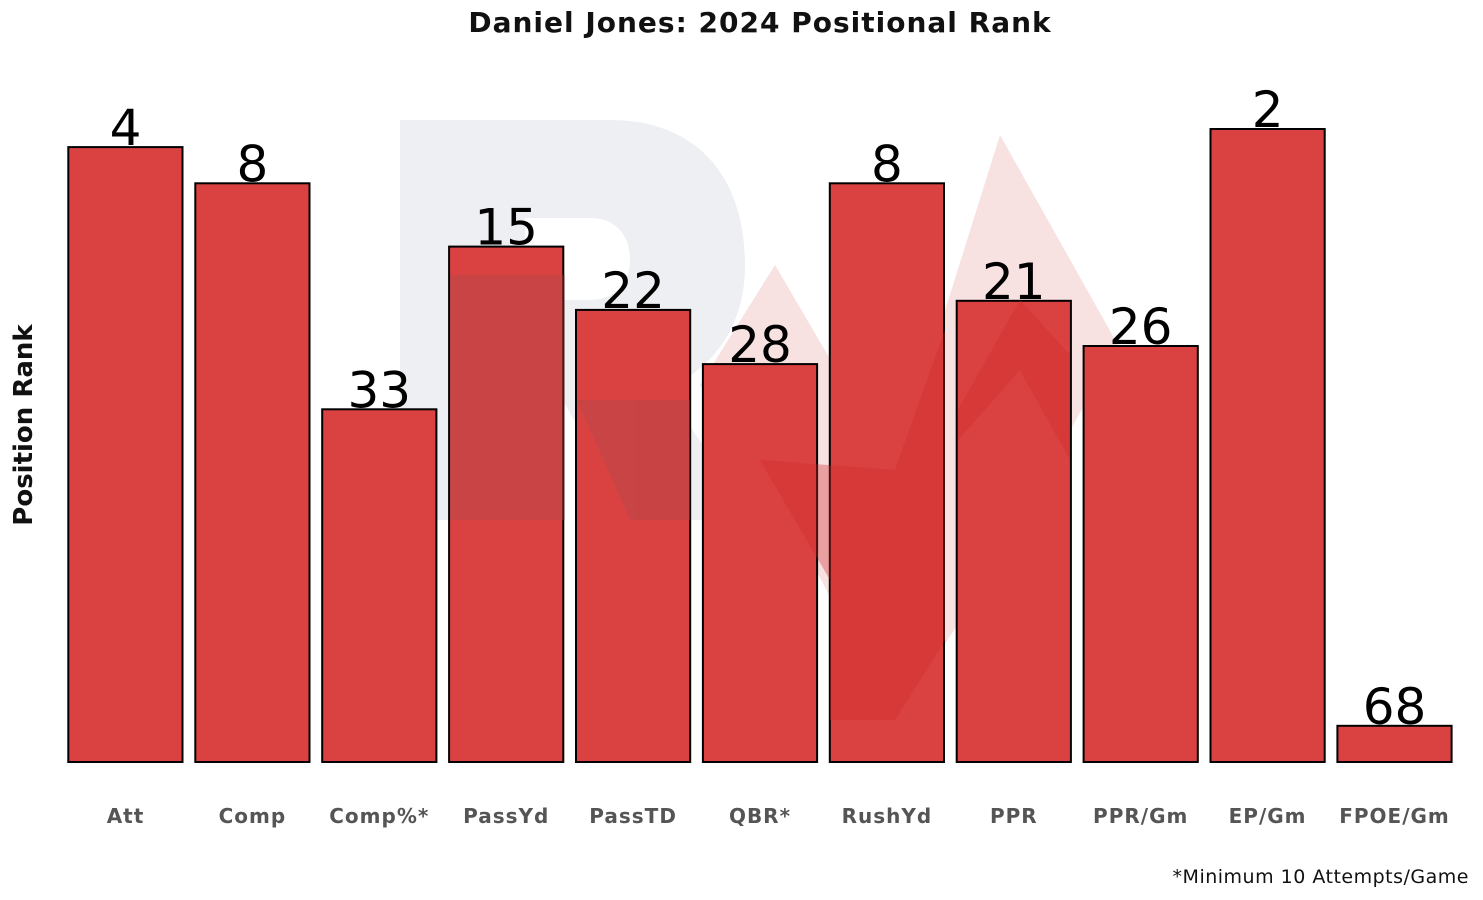  Describe the element at coordinates (886, 473) in the screenshot. I see `bar-rushyd` at that location.